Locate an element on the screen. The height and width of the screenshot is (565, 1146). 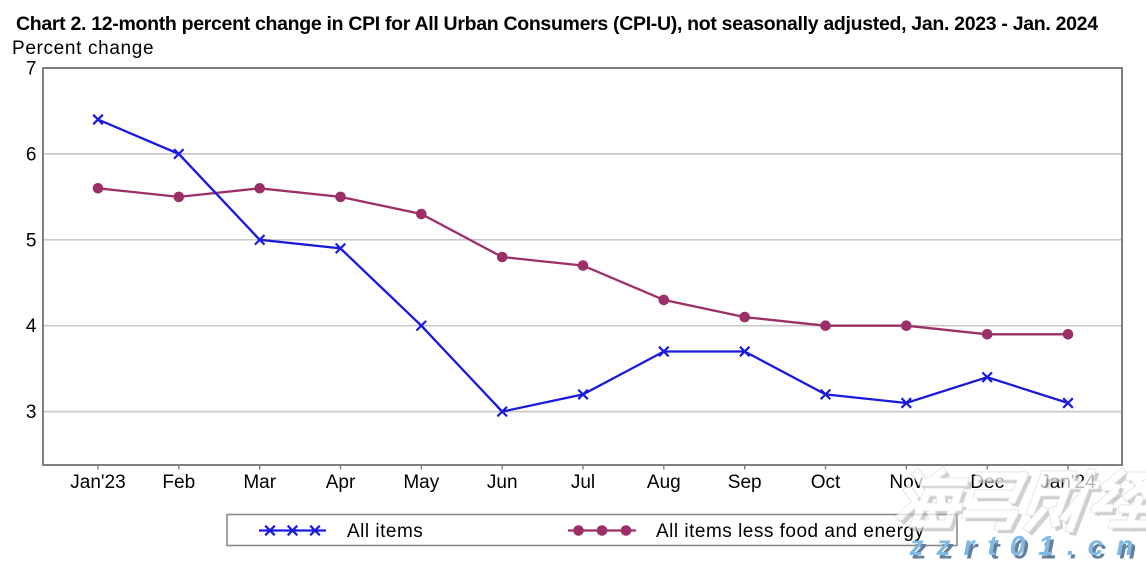
svg-text: 6 is located at coordinates (31, 154).